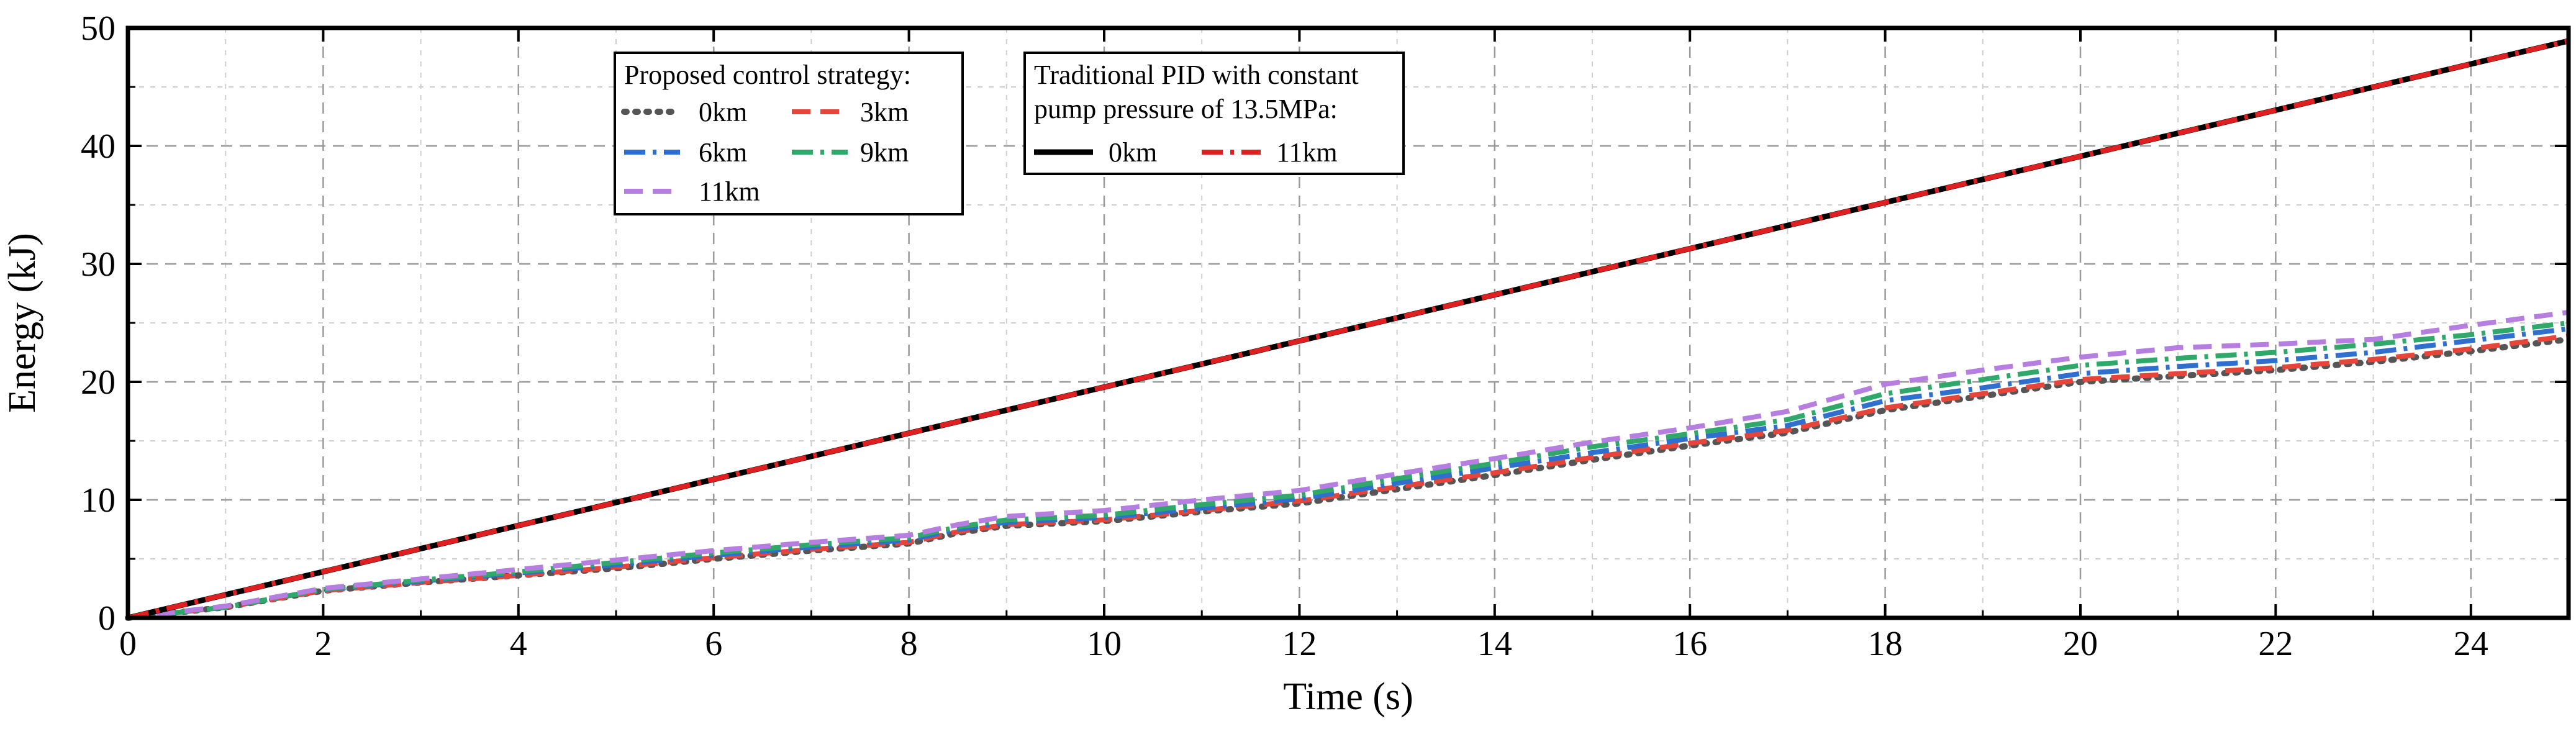 The width and height of the screenshot is (2576, 729). What do you see at coordinates (2275, 644) in the screenshot?
I see `x-tick-label: 22` at bounding box center [2275, 644].